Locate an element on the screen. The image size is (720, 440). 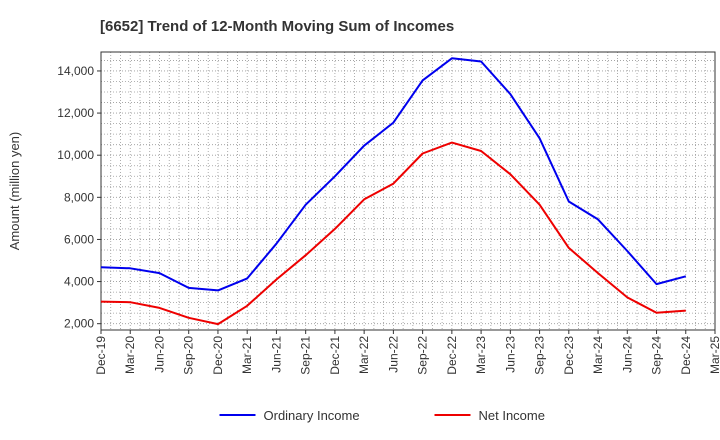
x-tick-label: Mar-25 is located at coordinates (714, 355).